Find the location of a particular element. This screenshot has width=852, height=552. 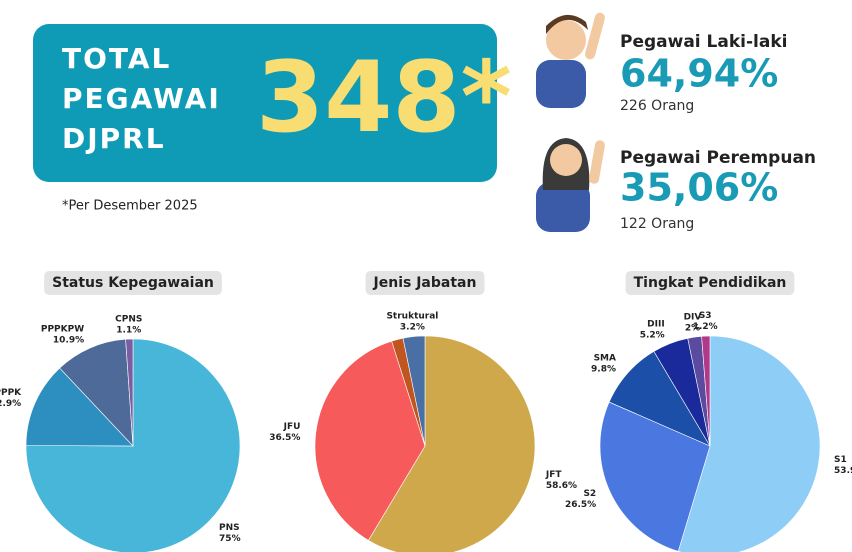

chart-title: Jenis Jabatan is located at coordinates (425, 283).